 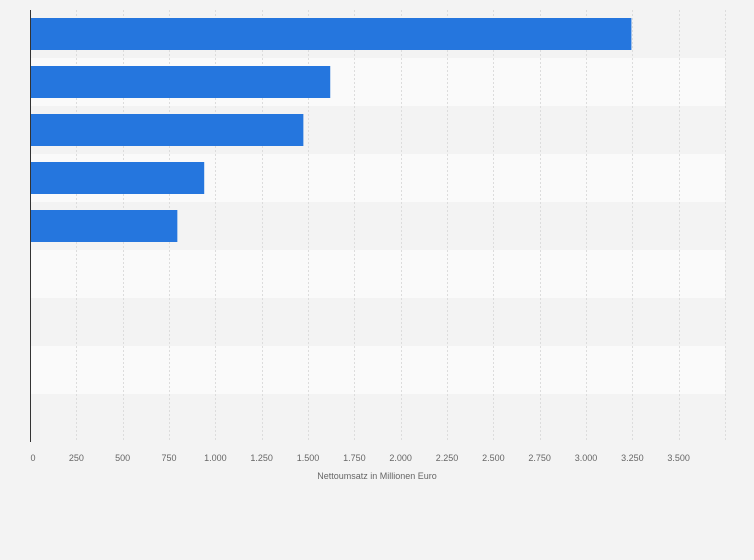 I want to click on x-tick-label: 3.250, so click(x=632, y=458).